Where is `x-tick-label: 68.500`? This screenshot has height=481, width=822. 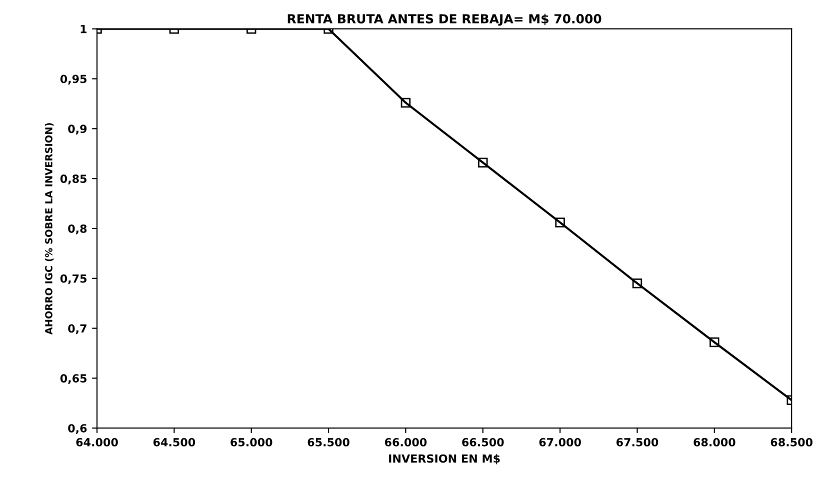 x-tick-label: 68.500 is located at coordinates (791, 442).